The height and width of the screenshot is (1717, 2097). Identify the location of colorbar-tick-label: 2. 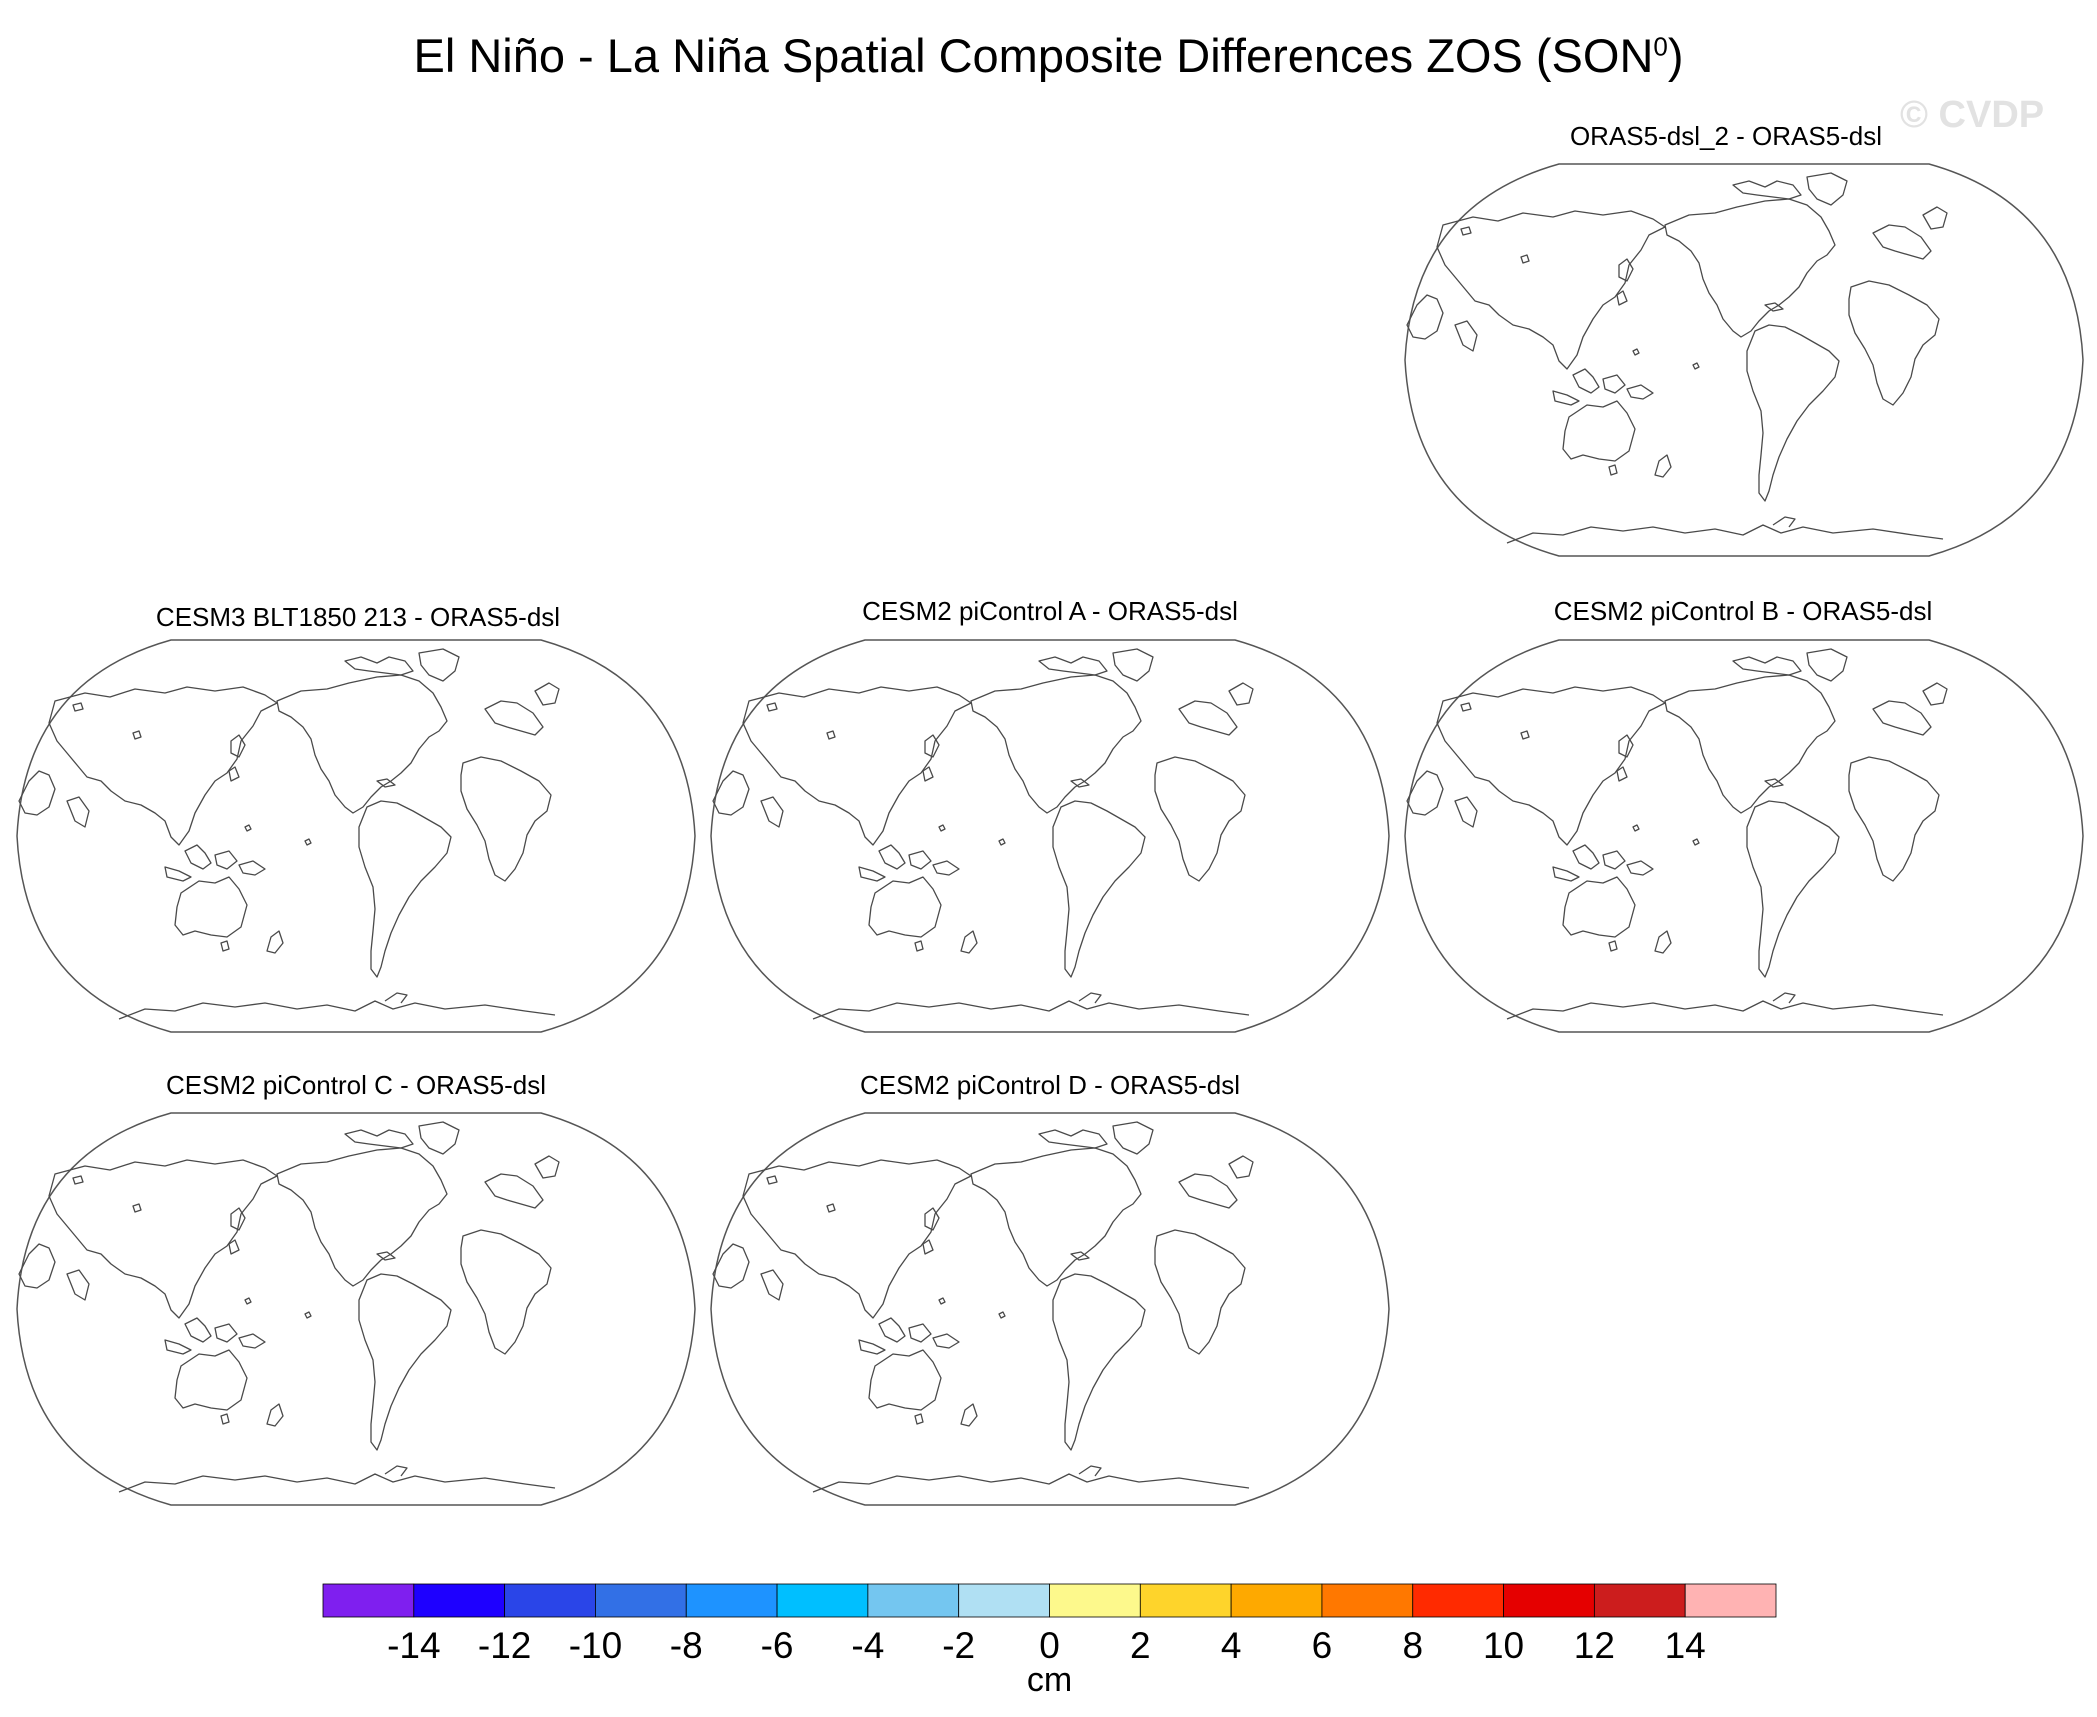
(1140, 1645).